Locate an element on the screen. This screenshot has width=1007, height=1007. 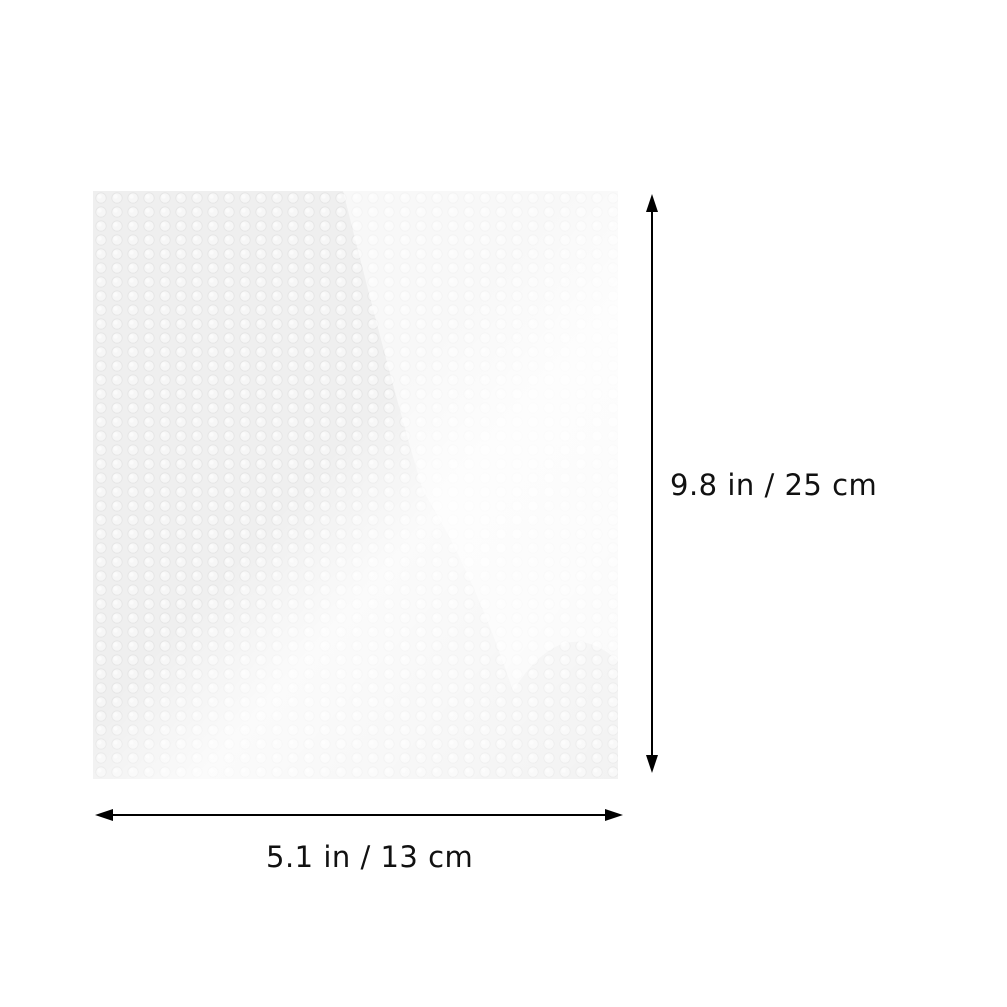
width-dimension-arrow is located at coordinates (359, 815).